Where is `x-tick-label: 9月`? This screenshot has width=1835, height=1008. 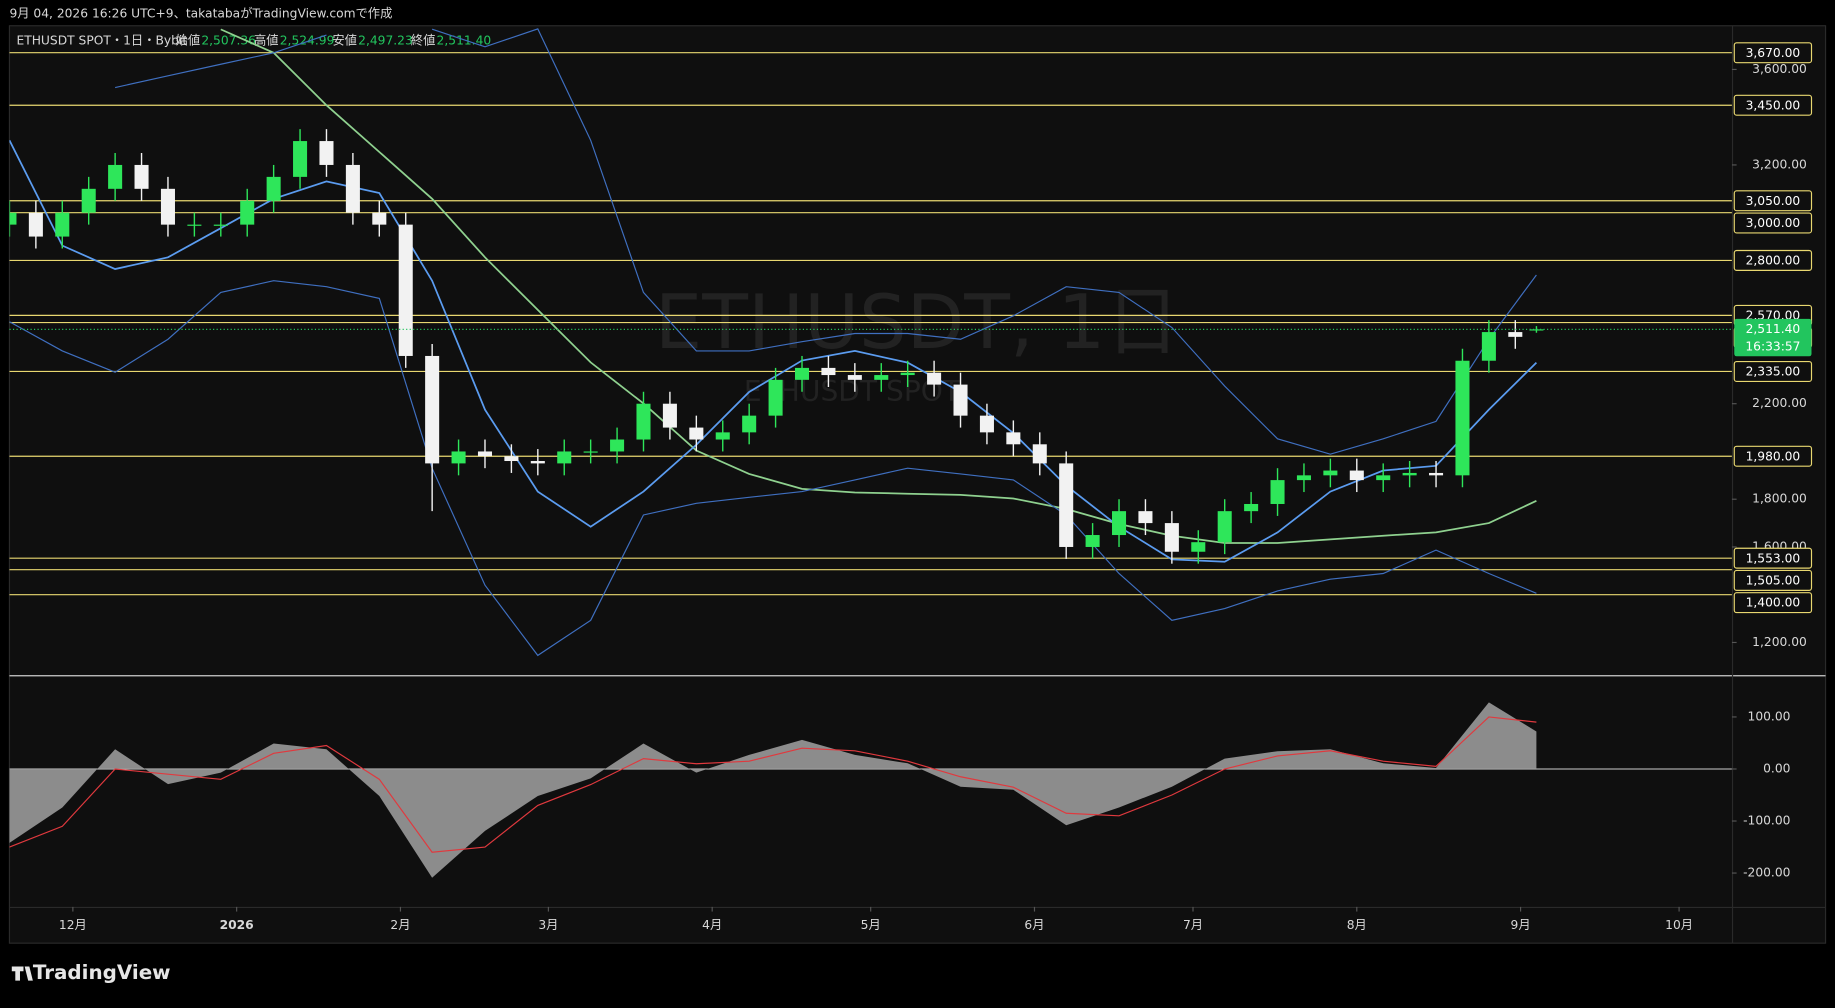 x-tick-label: 9月 is located at coordinates (1521, 925).